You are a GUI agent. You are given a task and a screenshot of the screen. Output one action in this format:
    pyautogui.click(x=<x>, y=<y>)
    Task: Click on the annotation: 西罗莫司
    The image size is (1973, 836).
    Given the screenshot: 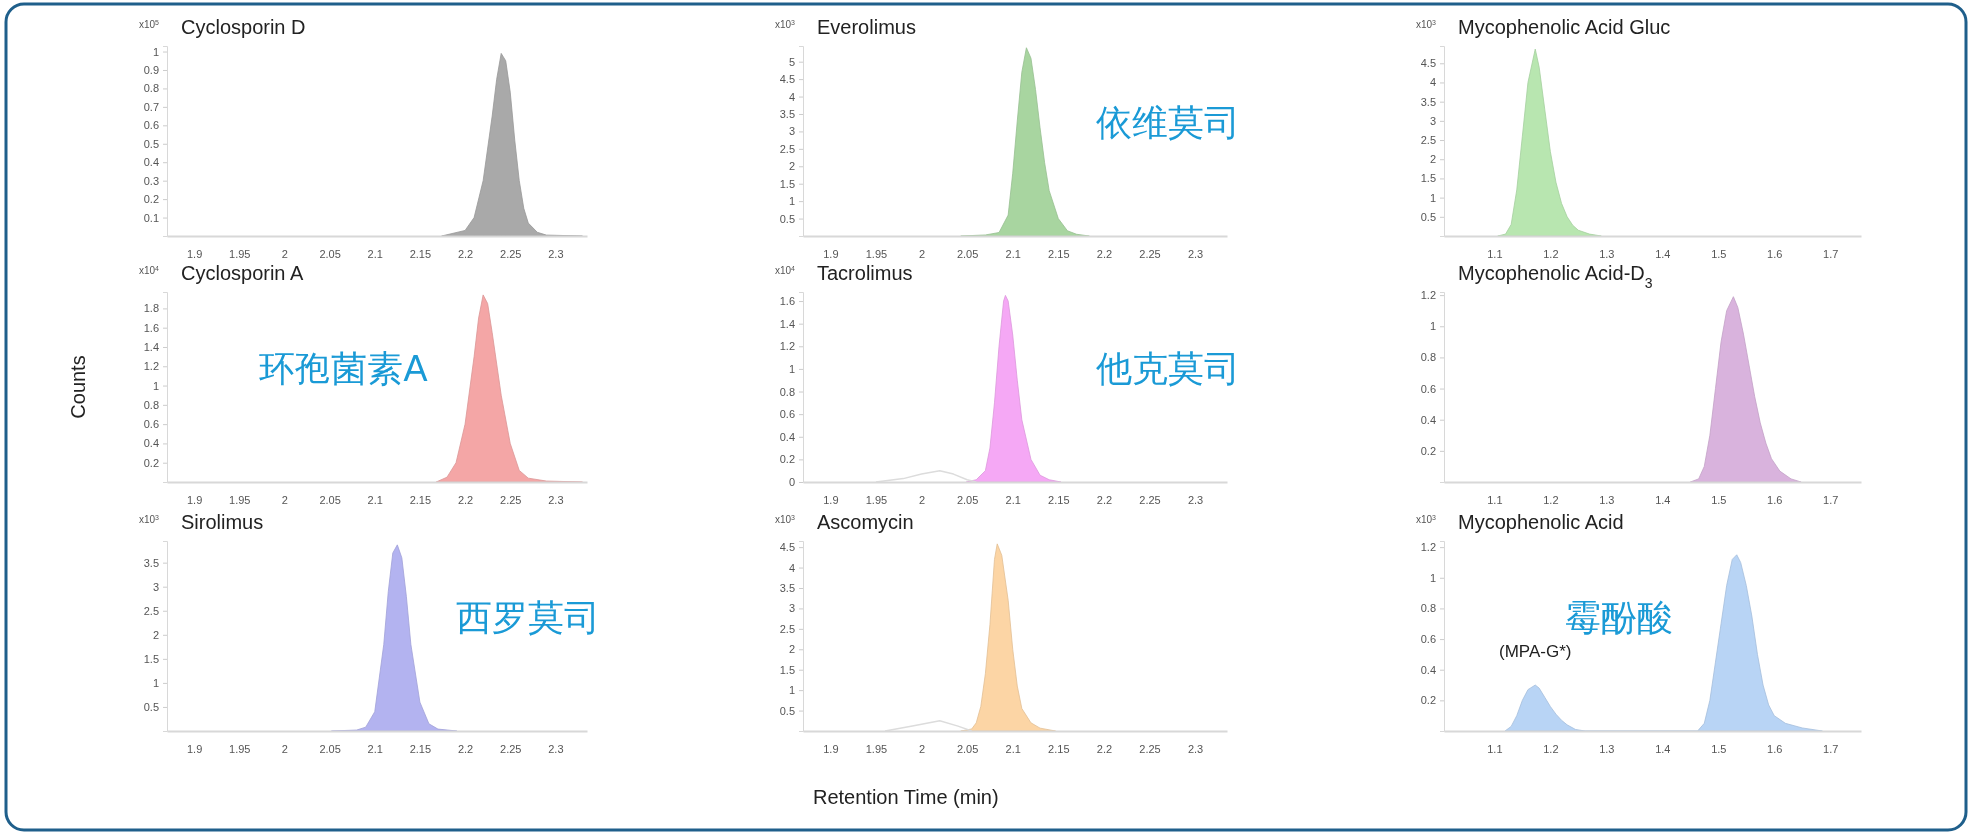 What is the action you would take?
    pyautogui.click(x=528, y=618)
    